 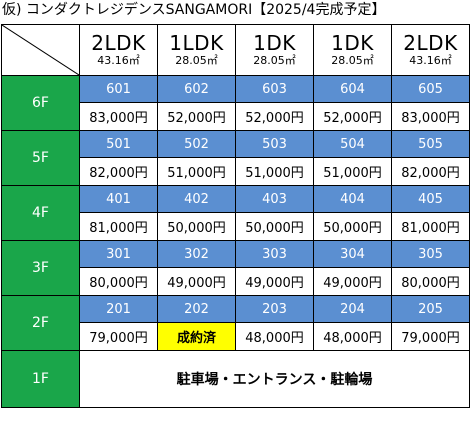 What do you see at coordinates (196, 336) in the screenshot?
I see `contracted-badge: 成約済` at bounding box center [196, 336].